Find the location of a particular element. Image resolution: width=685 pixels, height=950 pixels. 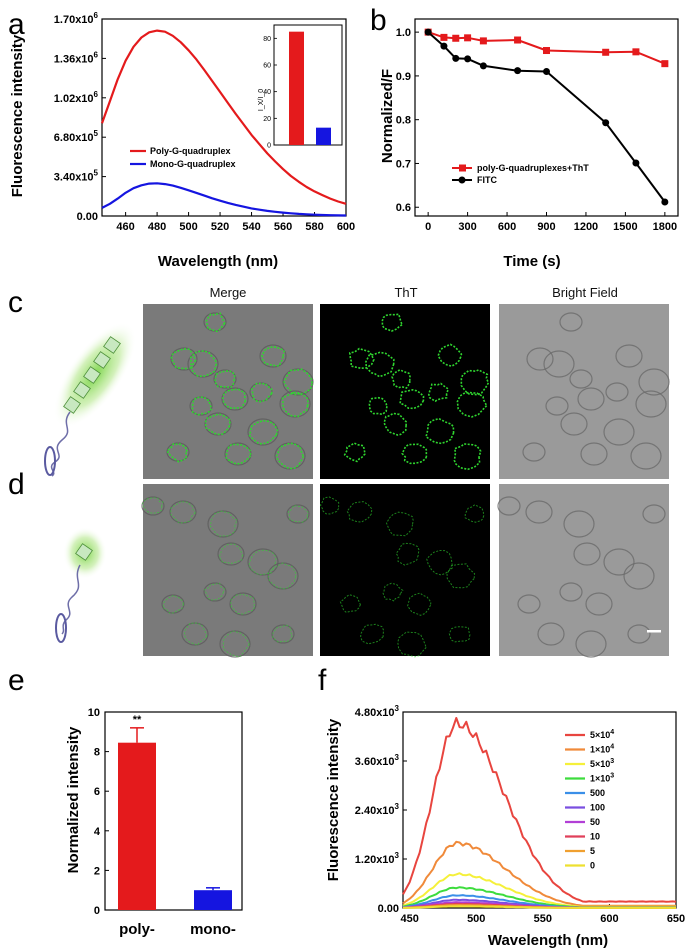

a-inset-ytick-label: 60 is located at coordinates (267, 66).